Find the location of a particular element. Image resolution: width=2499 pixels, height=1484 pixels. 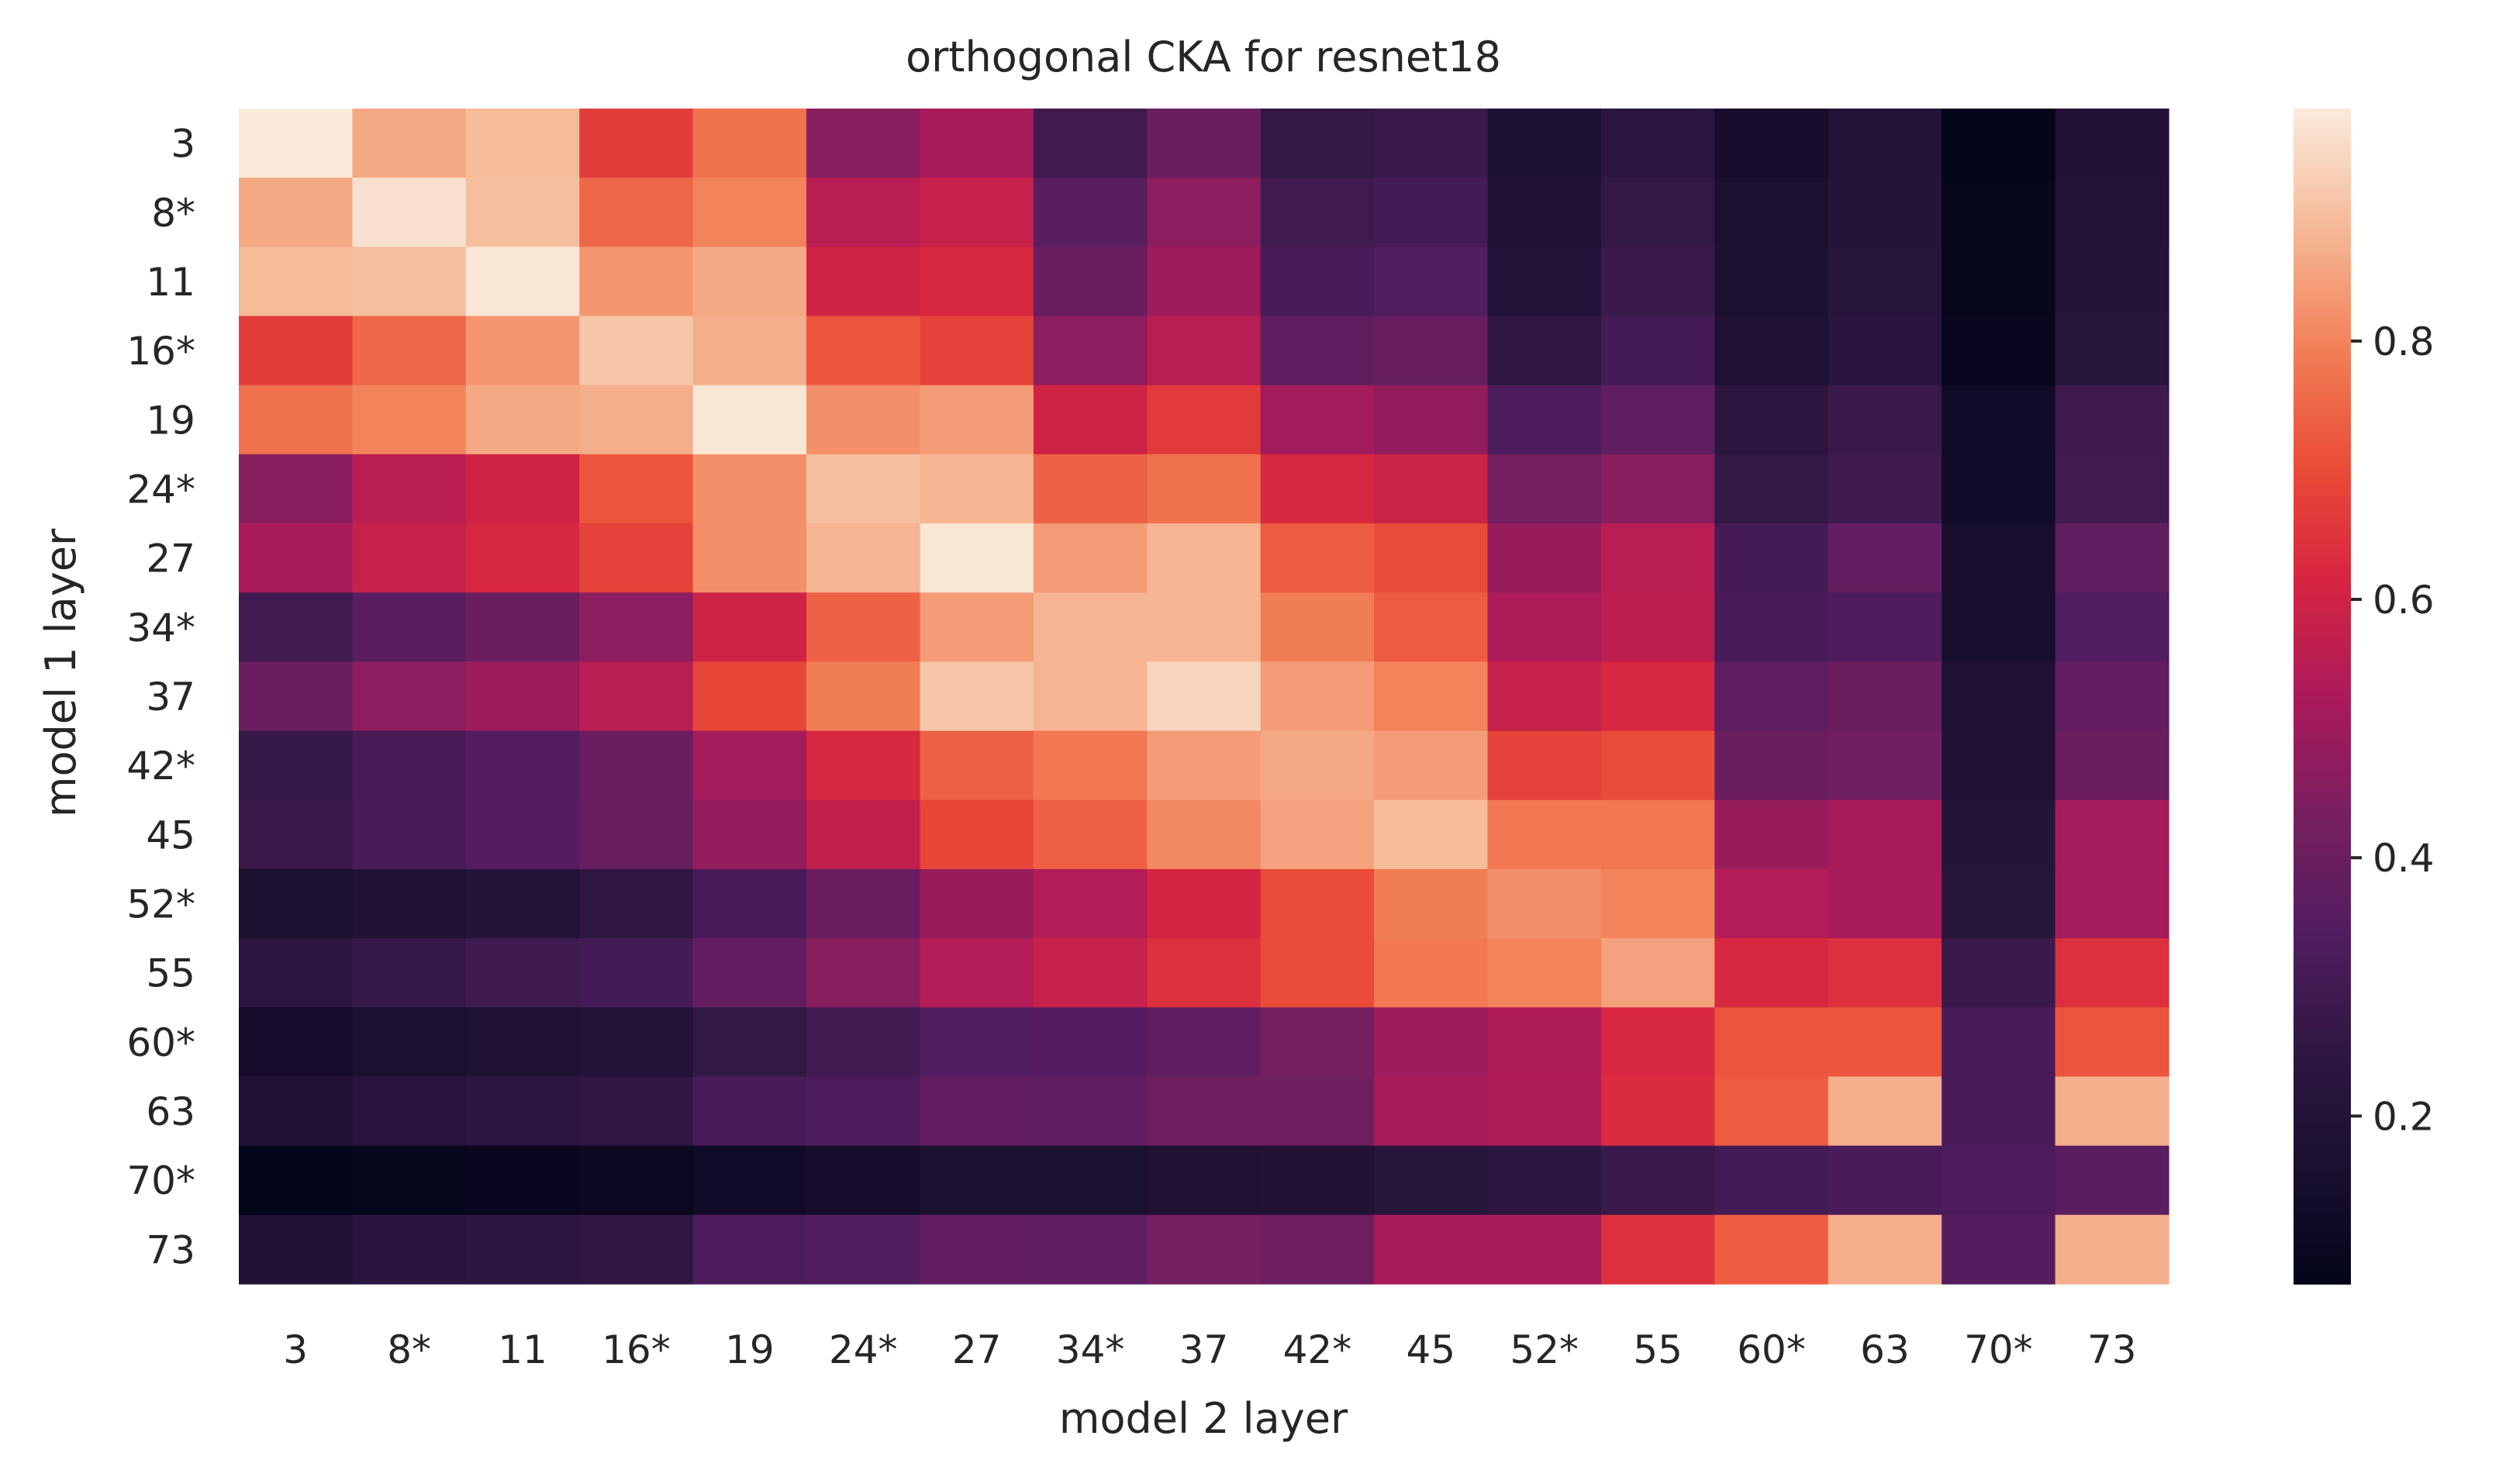

y-tick-label: 27 is located at coordinates (170, 559).